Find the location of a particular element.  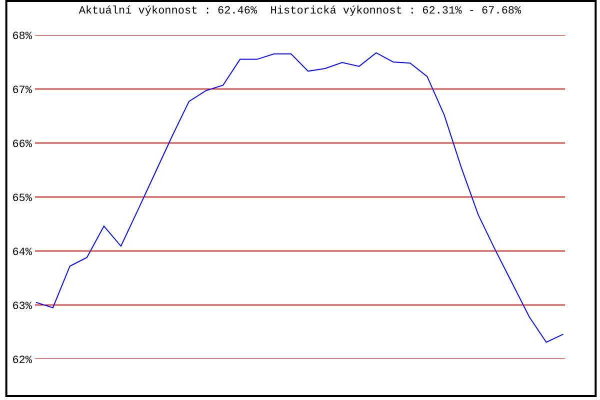

y-tick-label: 62% is located at coordinates (22, 360).